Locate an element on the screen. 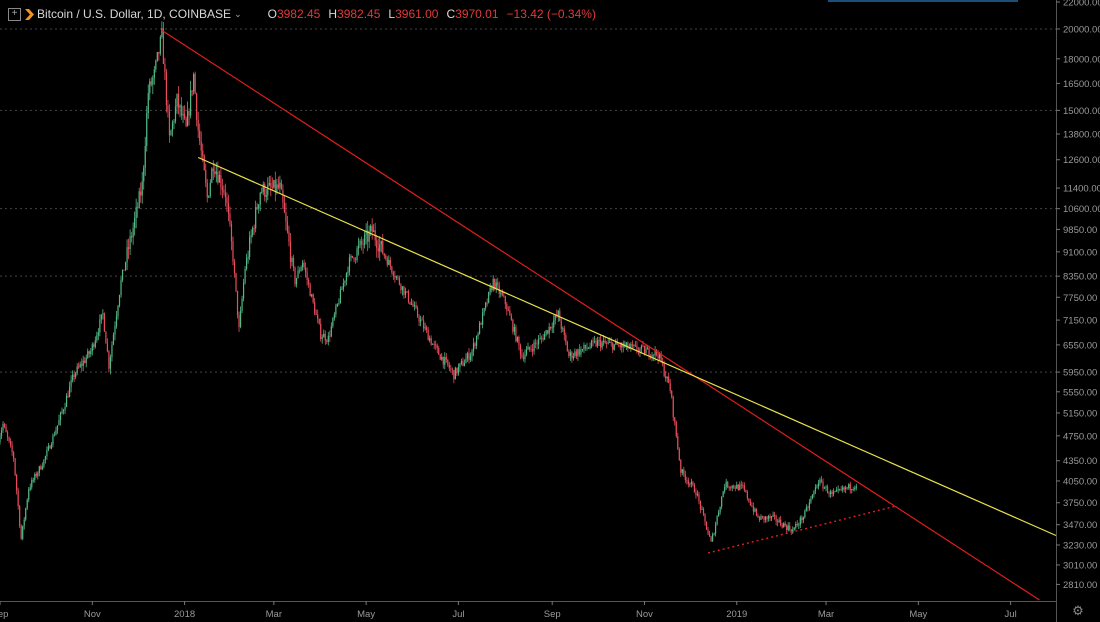 The height and width of the screenshot is (622, 1100). plus-square-icon: + is located at coordinates (14, 14).